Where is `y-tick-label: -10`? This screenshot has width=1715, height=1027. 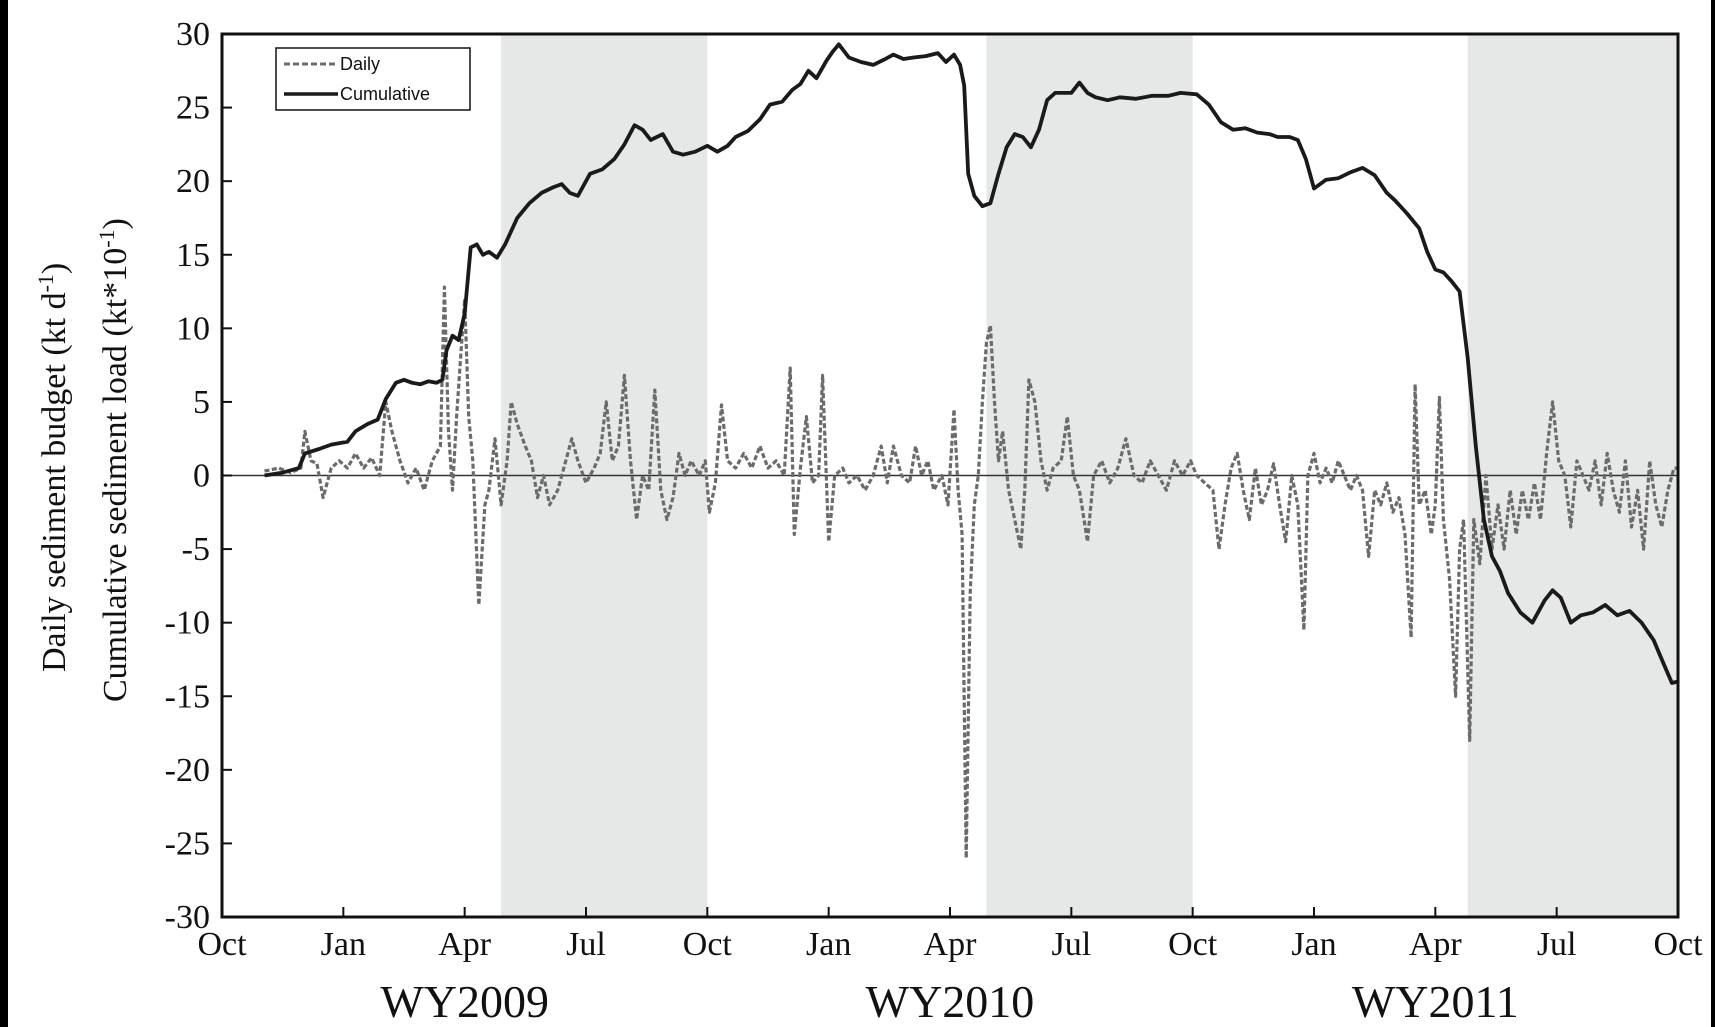 y-tick-label: -10 is located at coordinates (187, 623).